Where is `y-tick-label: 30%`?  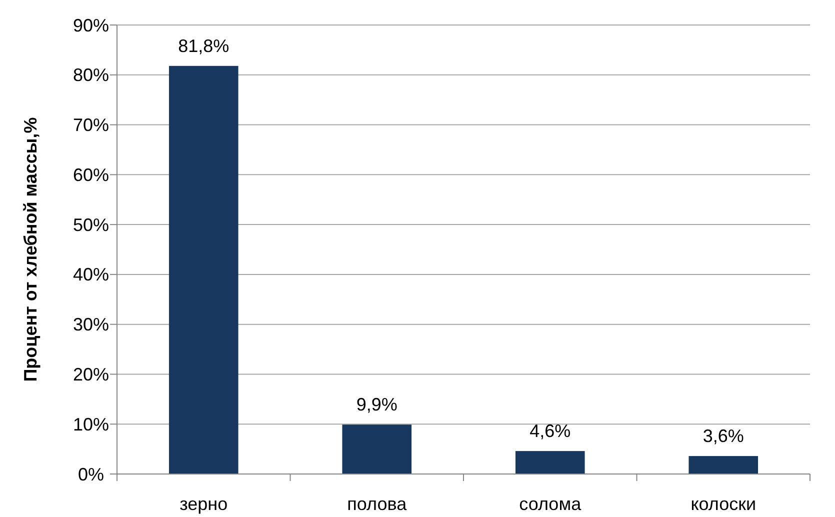 y-tick-label: 30% is located at coordinates (91, 324).